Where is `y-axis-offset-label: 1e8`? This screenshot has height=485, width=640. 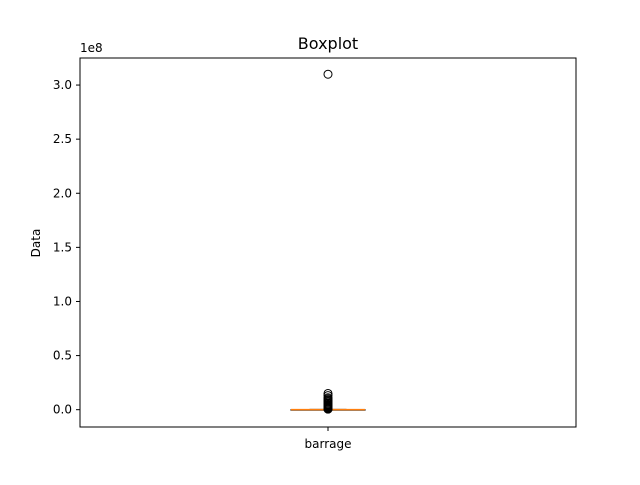 y-axis-offset-label: 1e8 is located at coordinates (91, 48).